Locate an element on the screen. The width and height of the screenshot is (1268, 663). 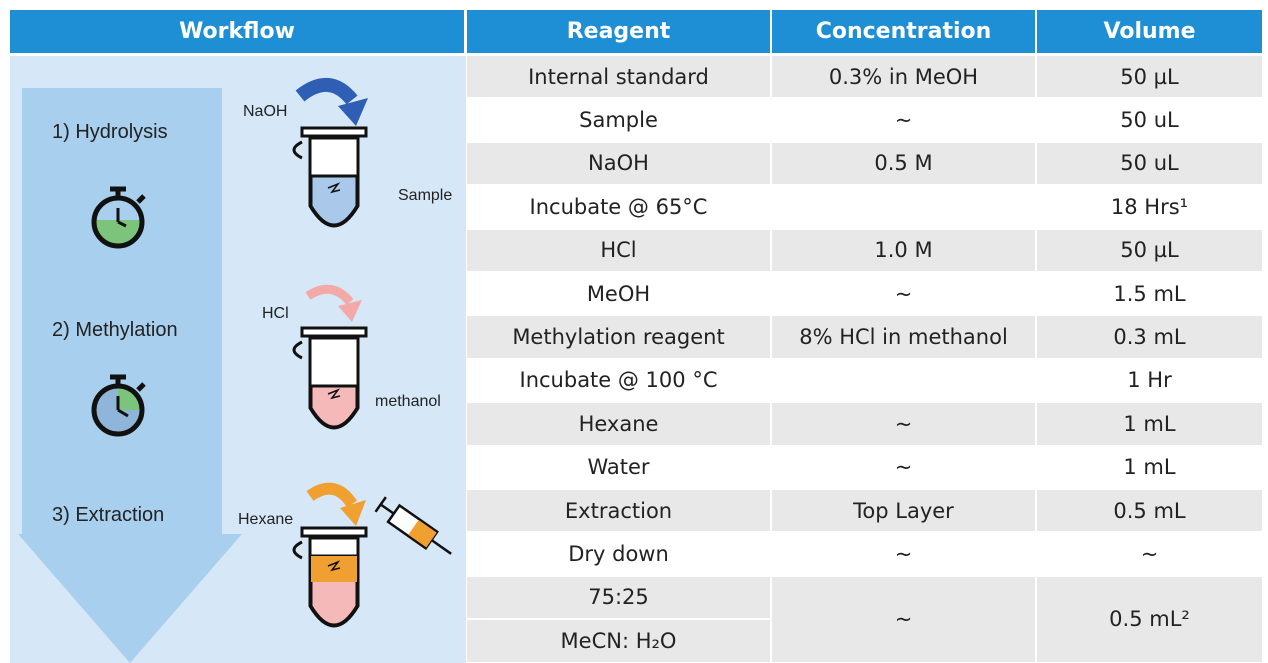
header-cell: Concentration is located at coordinates (903, 31).